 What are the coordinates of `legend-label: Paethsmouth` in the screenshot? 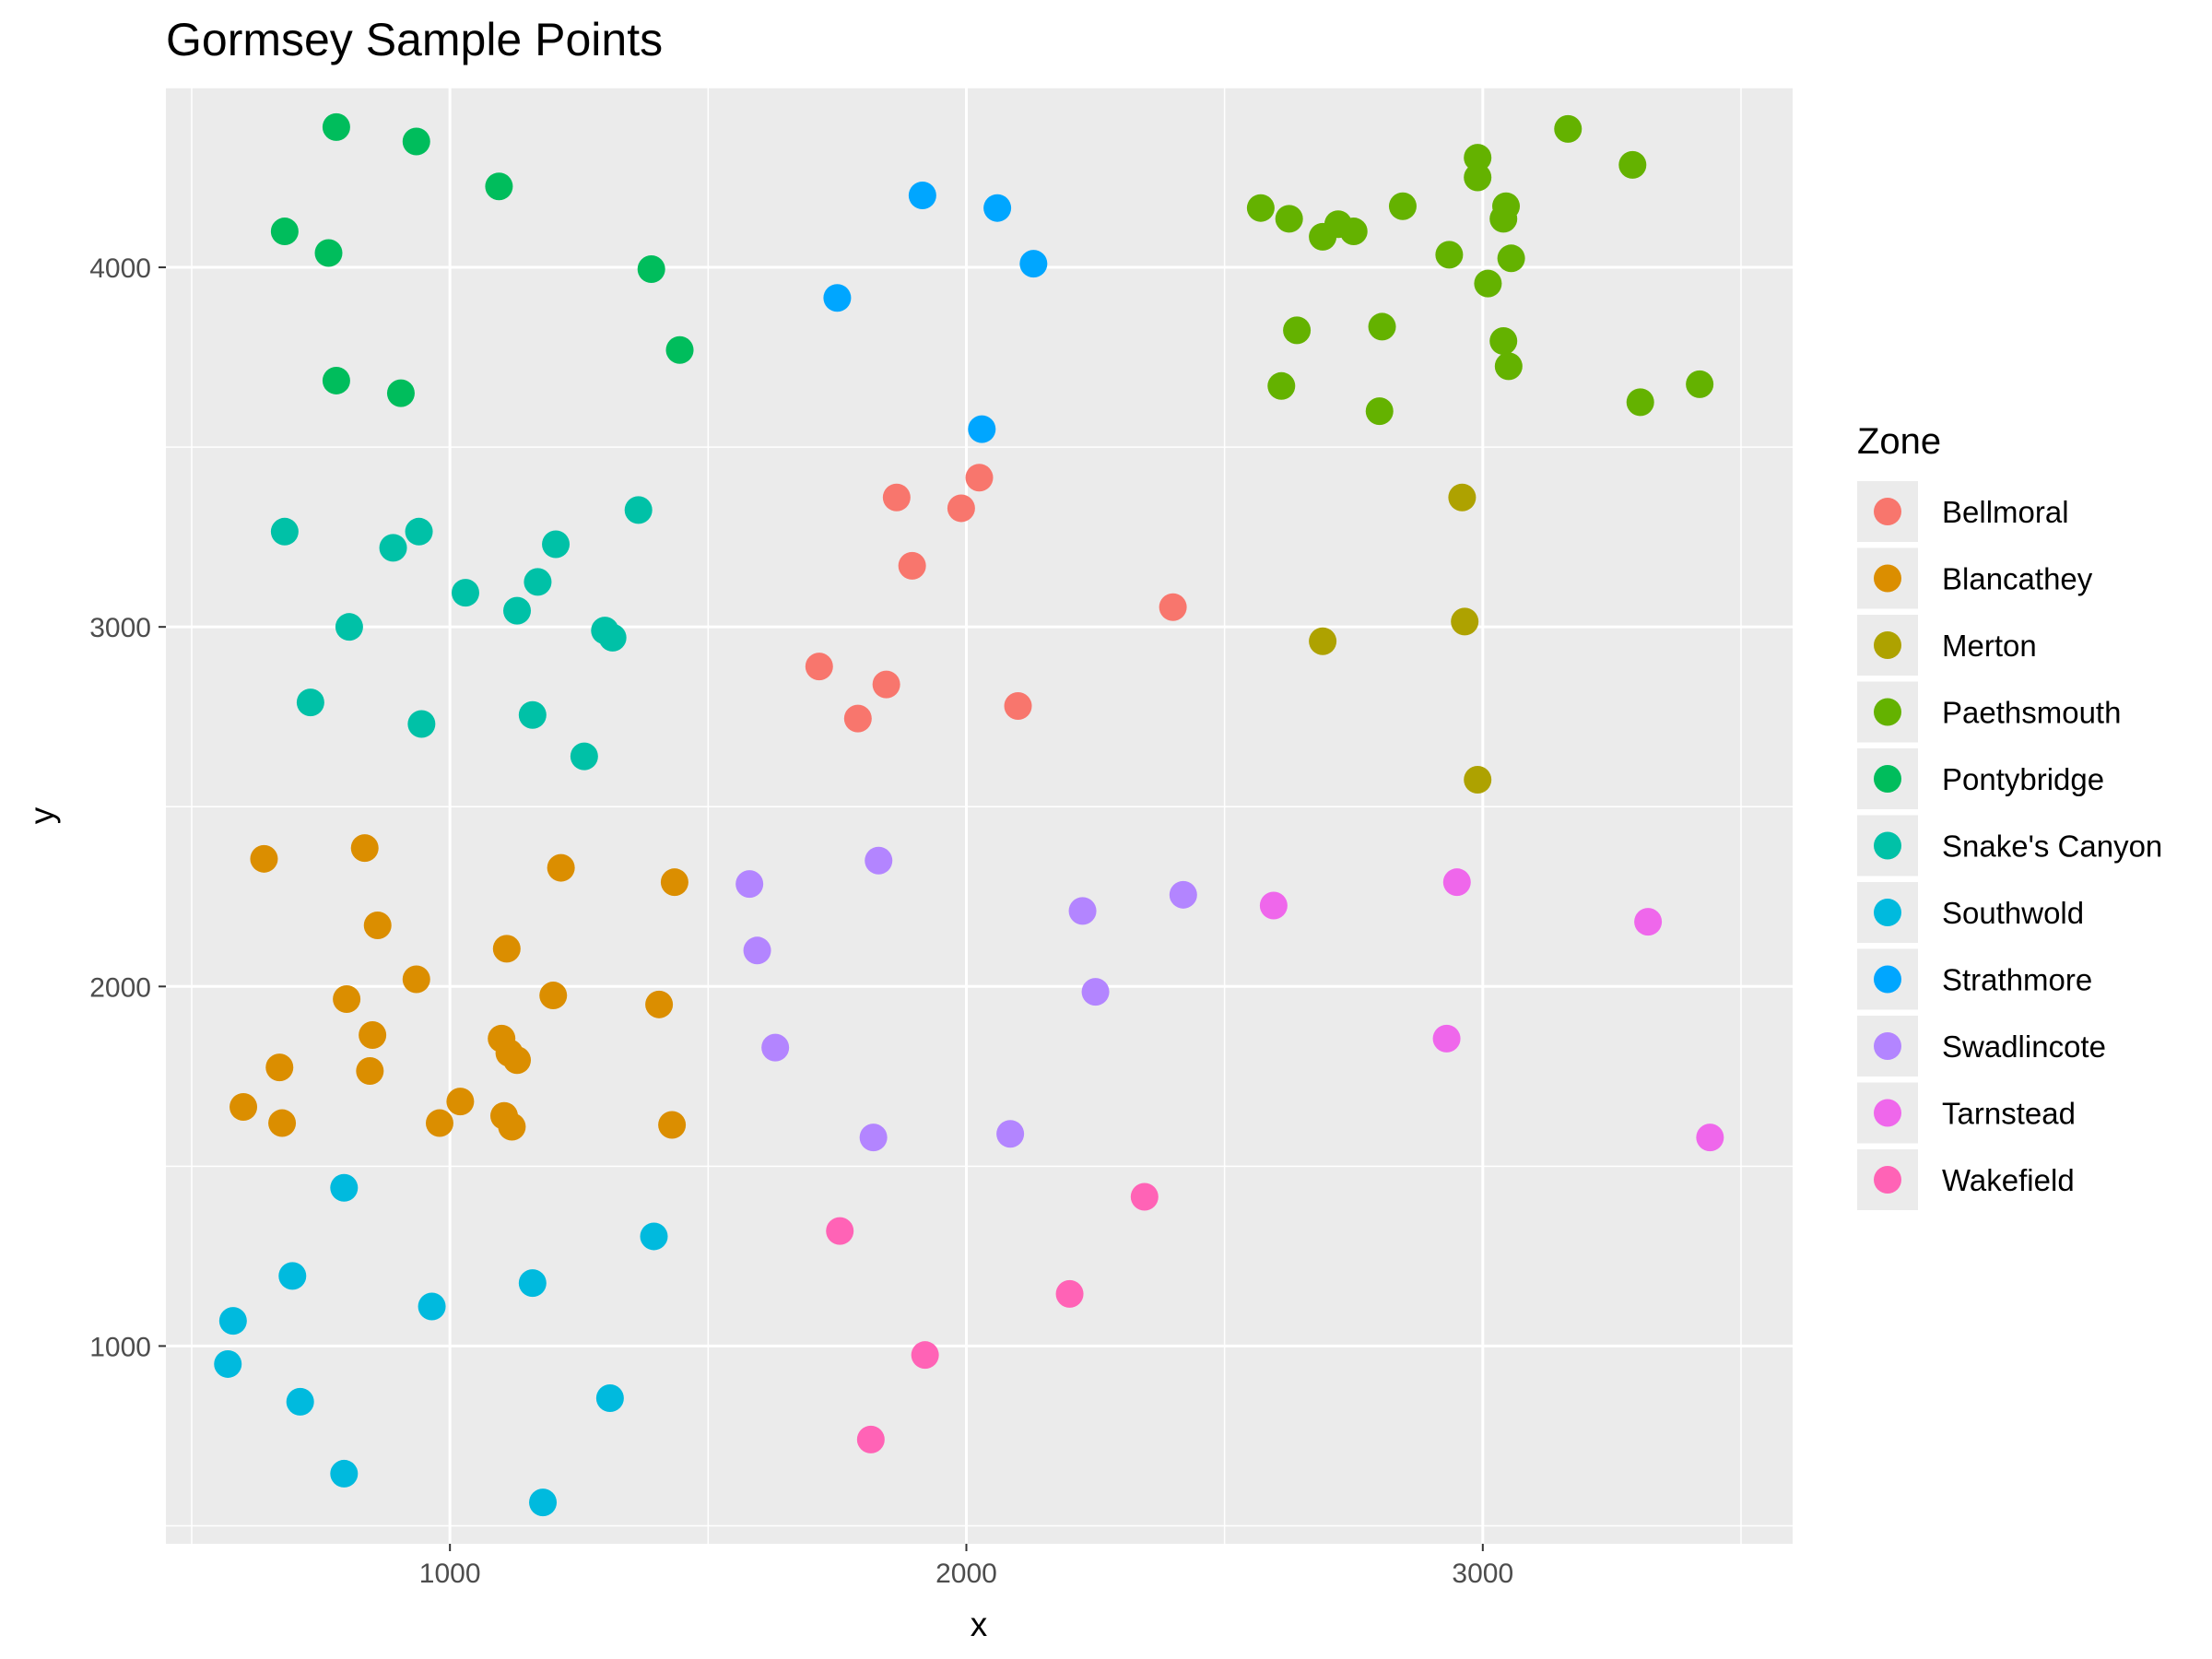 It's located at (2031, 713).